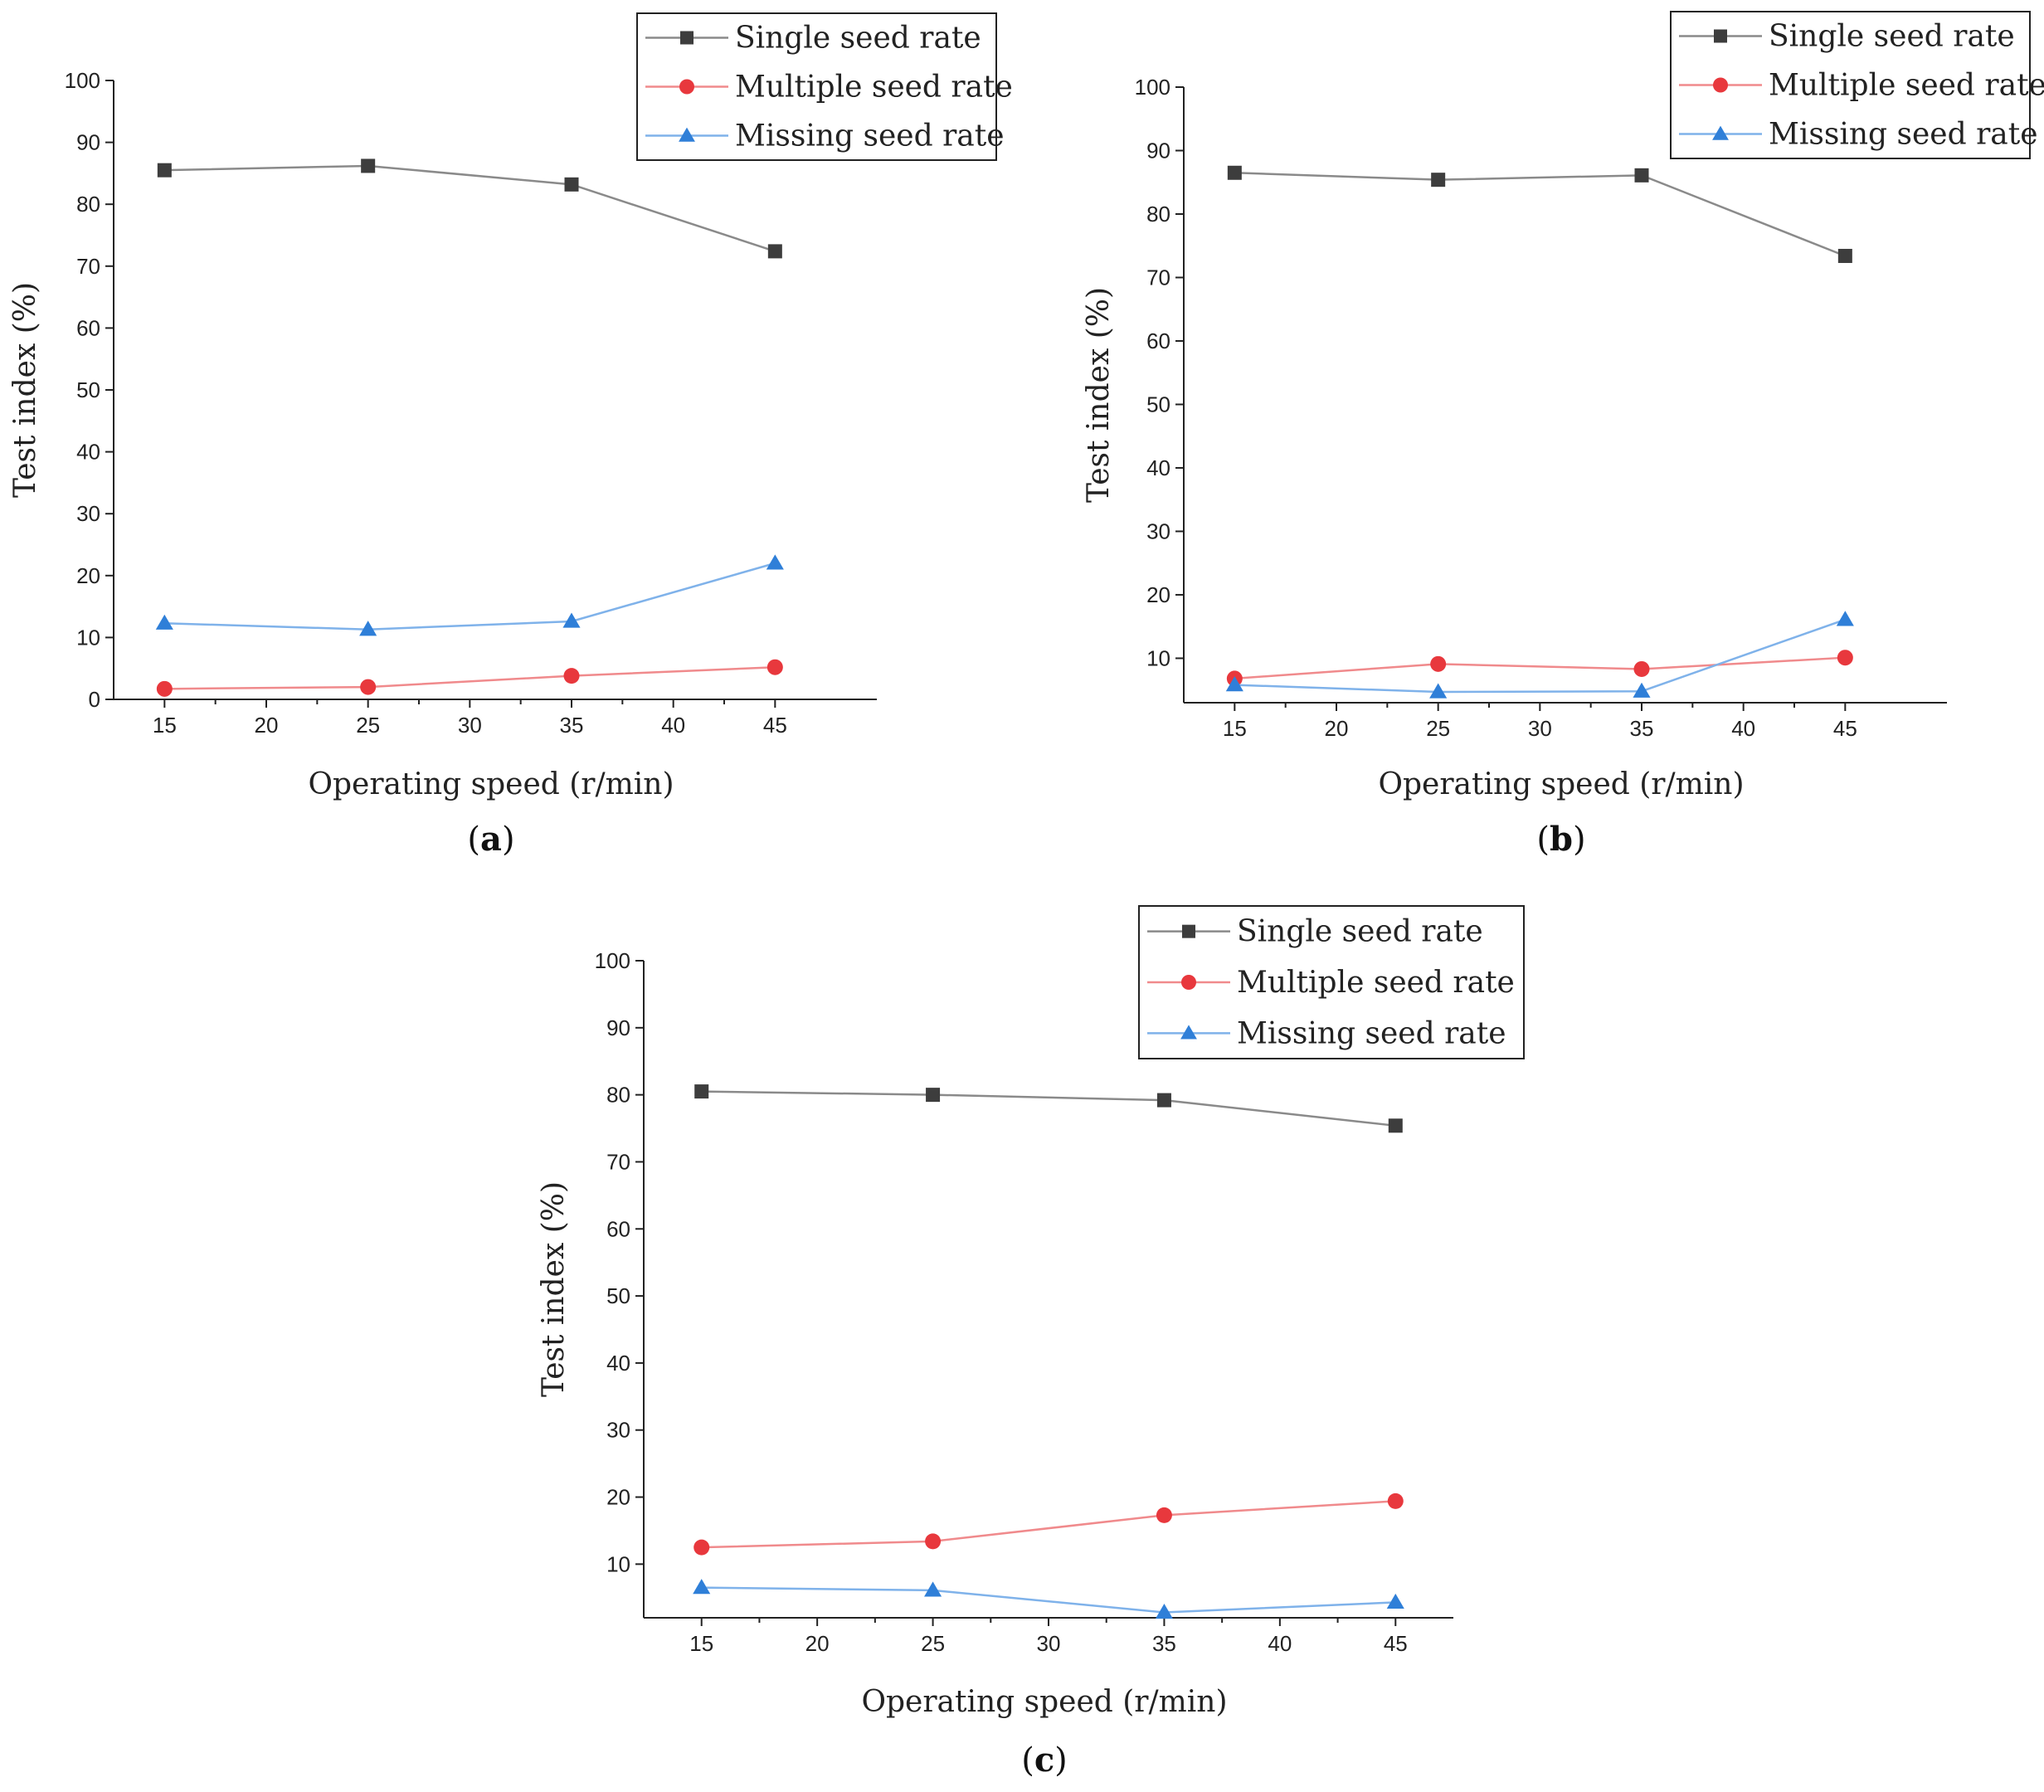  What do you see at coordinates (94, 699) in the screenshot?
I see `y-tick-label: 0` at bounding box center [94, 699].